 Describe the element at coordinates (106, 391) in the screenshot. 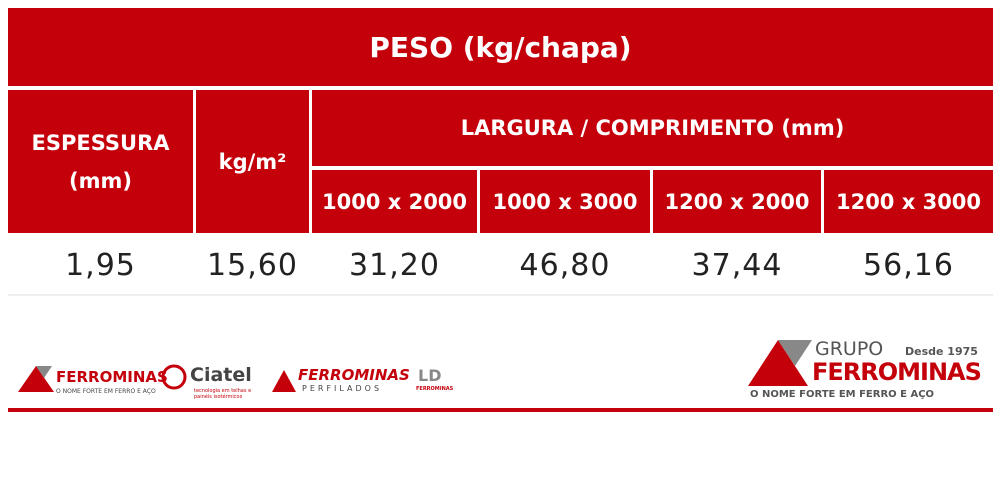

I see `logo-tagline: O NOME FORTE EM FERRO E AÇO` at that location.